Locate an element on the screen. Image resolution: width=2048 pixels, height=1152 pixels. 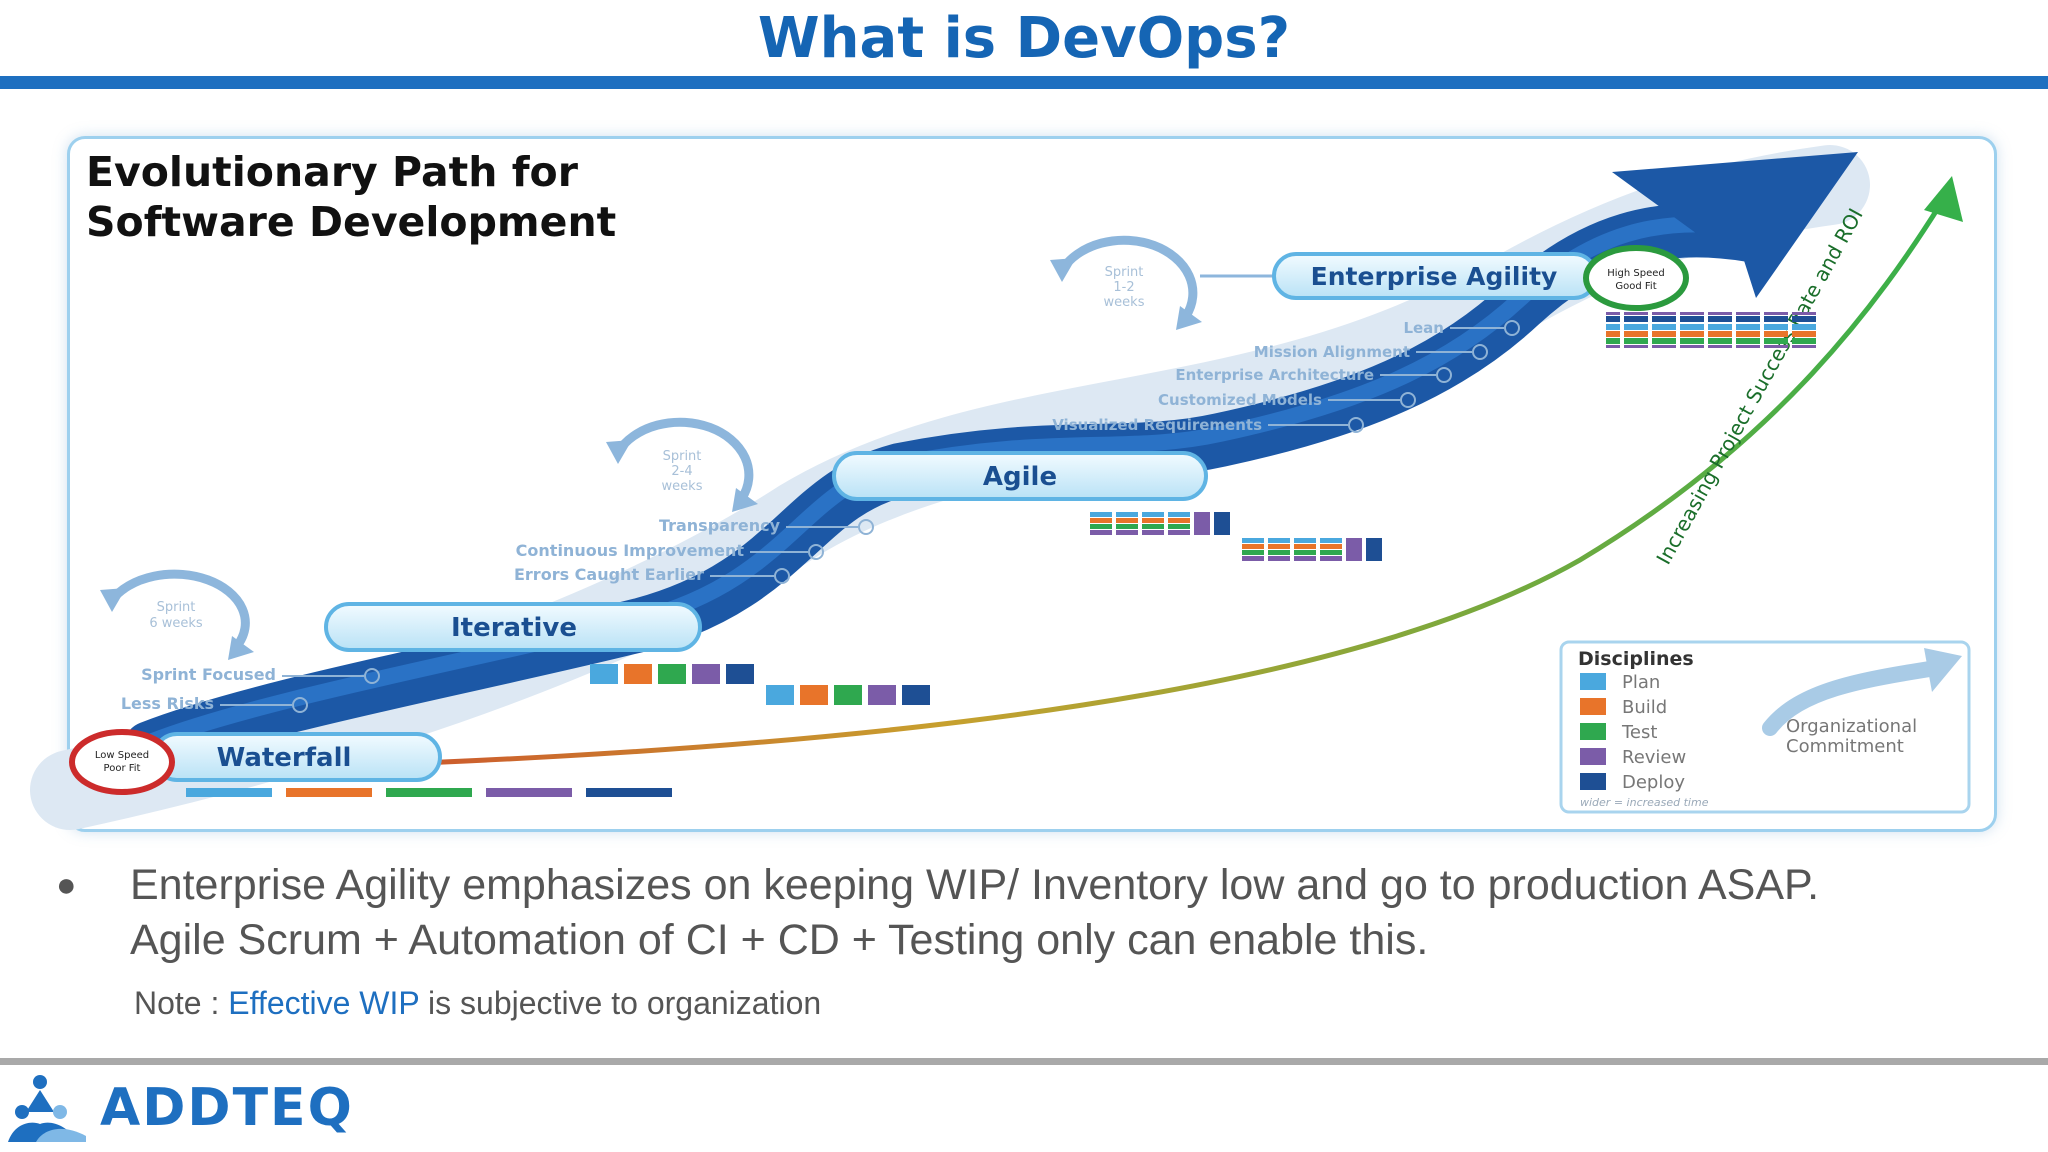
badge-high-speed: High Speed Good Fit is located at coordinates (1636, 278).